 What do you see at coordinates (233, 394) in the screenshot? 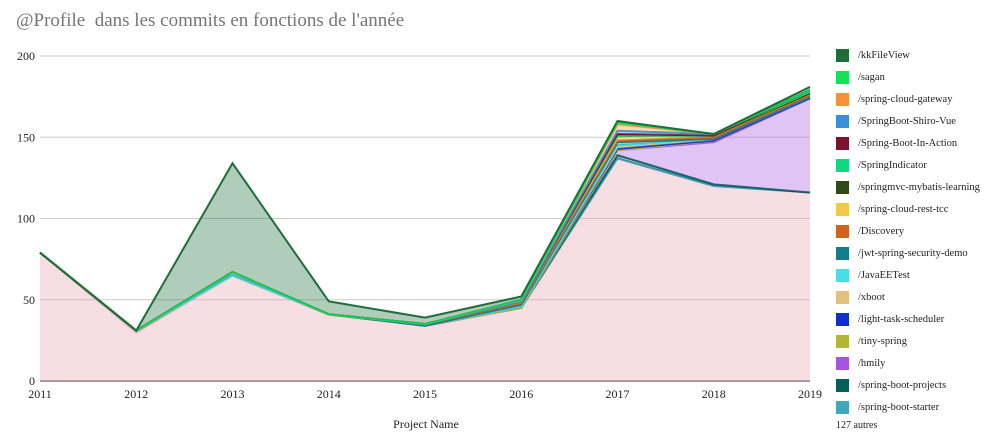
I see `x-tick-label: 2013` at bounding box center [233, 394].